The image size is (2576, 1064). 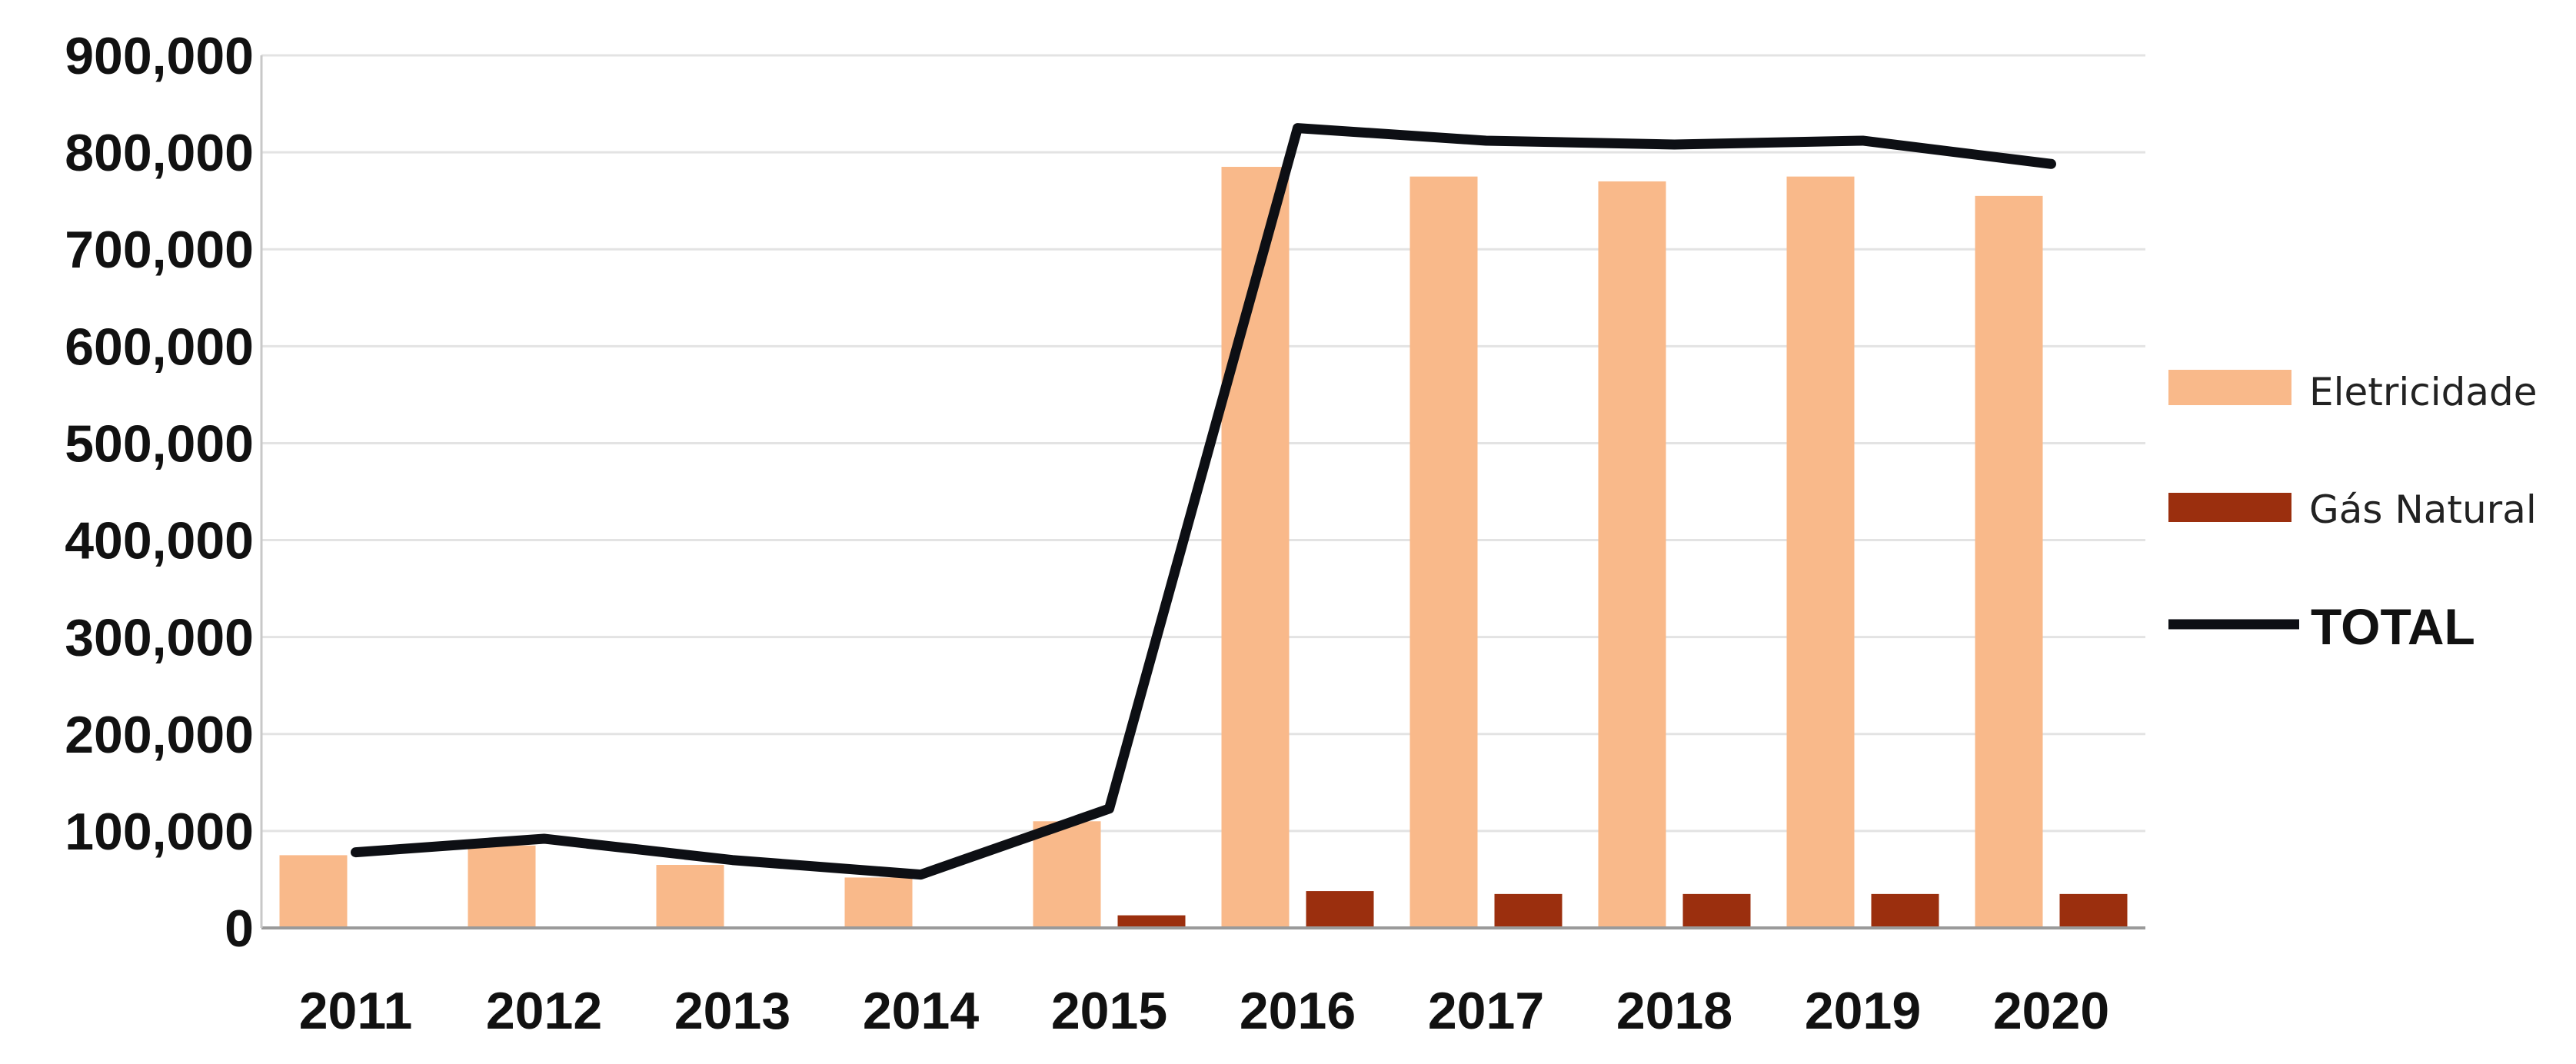 I want to click on bar-eletricidade-2019, so click(x=1821, y=552).